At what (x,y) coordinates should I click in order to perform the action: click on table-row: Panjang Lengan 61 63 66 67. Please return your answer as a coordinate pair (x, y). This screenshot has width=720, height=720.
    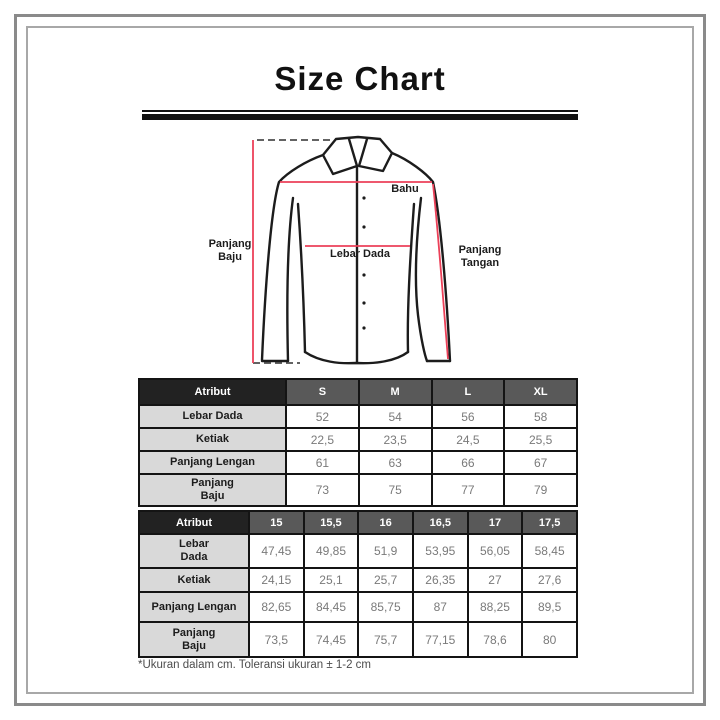
    Looking at the image, I should click on (358, 462).